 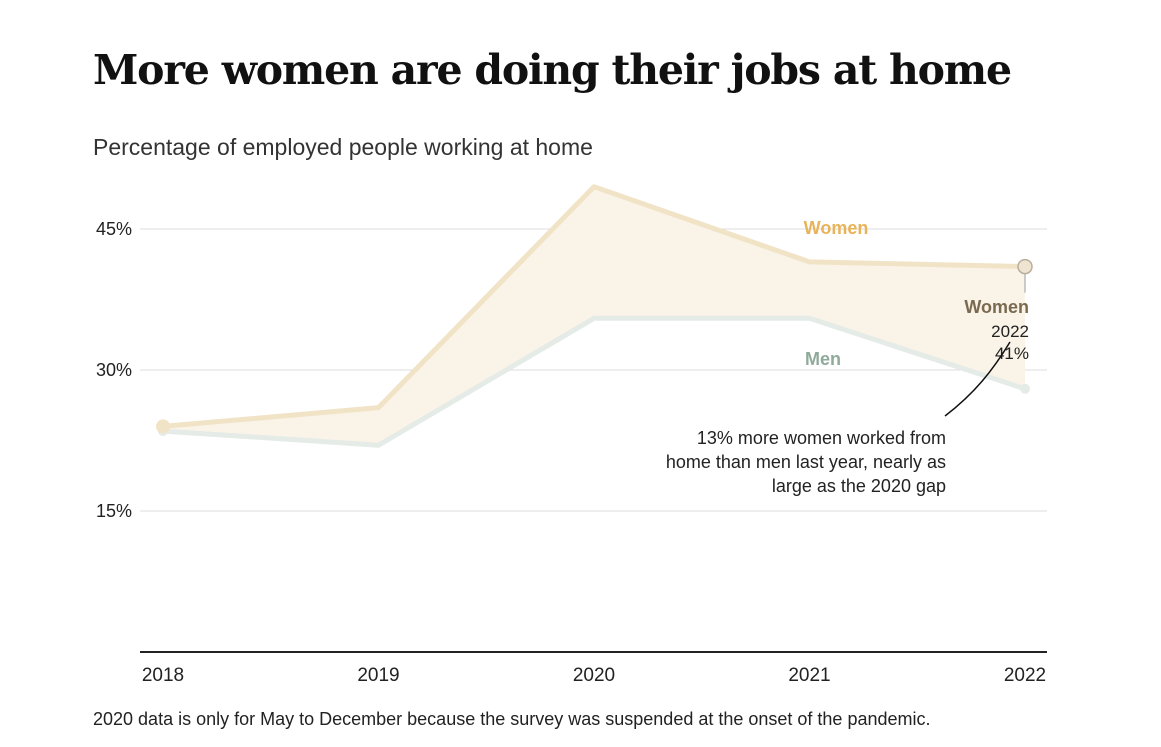 I want to click on y-tick-labels: 15% 30% 45%, so click(x=114, y=370).